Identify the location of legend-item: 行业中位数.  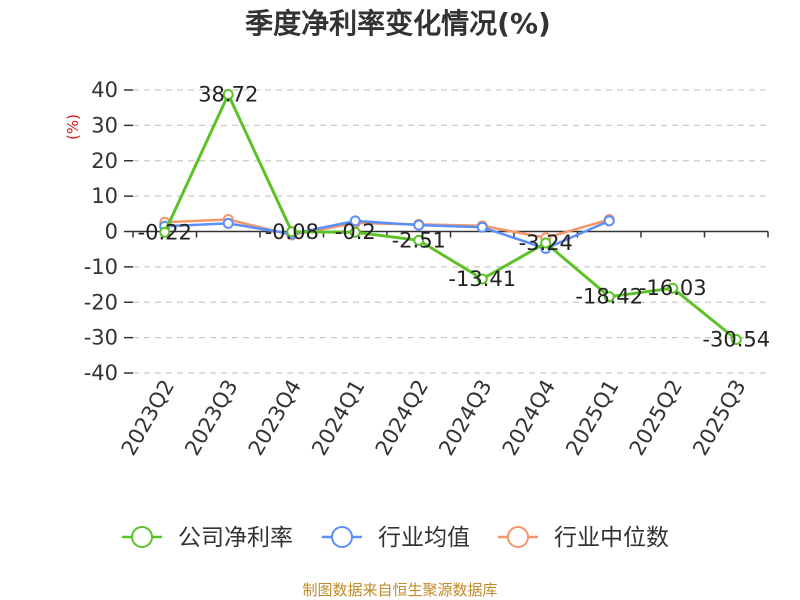
(583, 538).